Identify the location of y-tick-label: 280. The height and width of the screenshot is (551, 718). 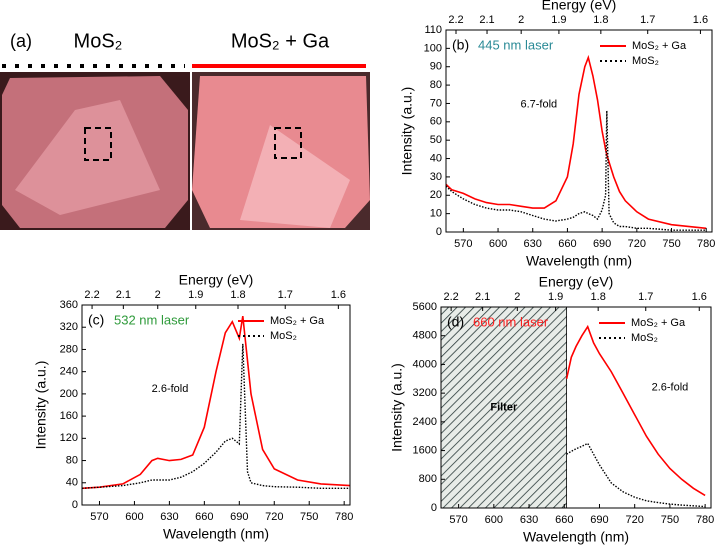
(69, 349).